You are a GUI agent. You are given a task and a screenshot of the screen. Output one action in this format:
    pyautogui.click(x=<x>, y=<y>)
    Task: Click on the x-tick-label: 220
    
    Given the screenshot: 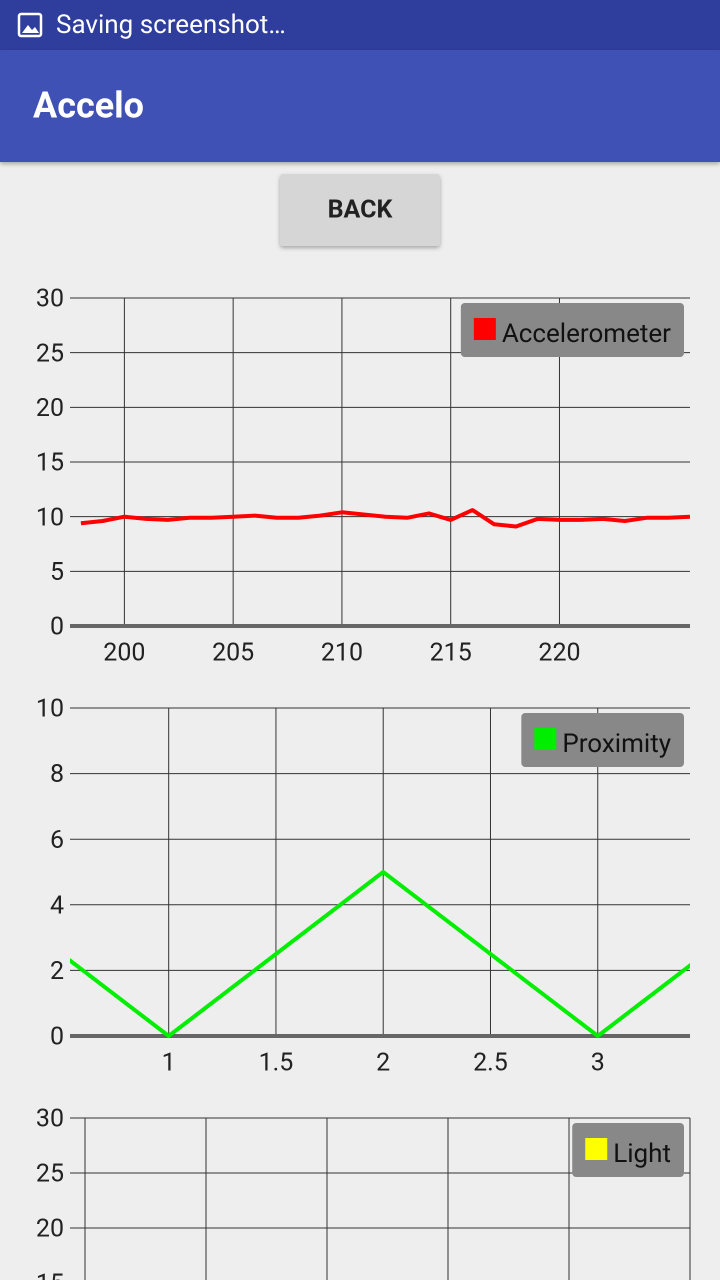 What is the action you would take?
    pyautogui.click(x=559, y=653)
    